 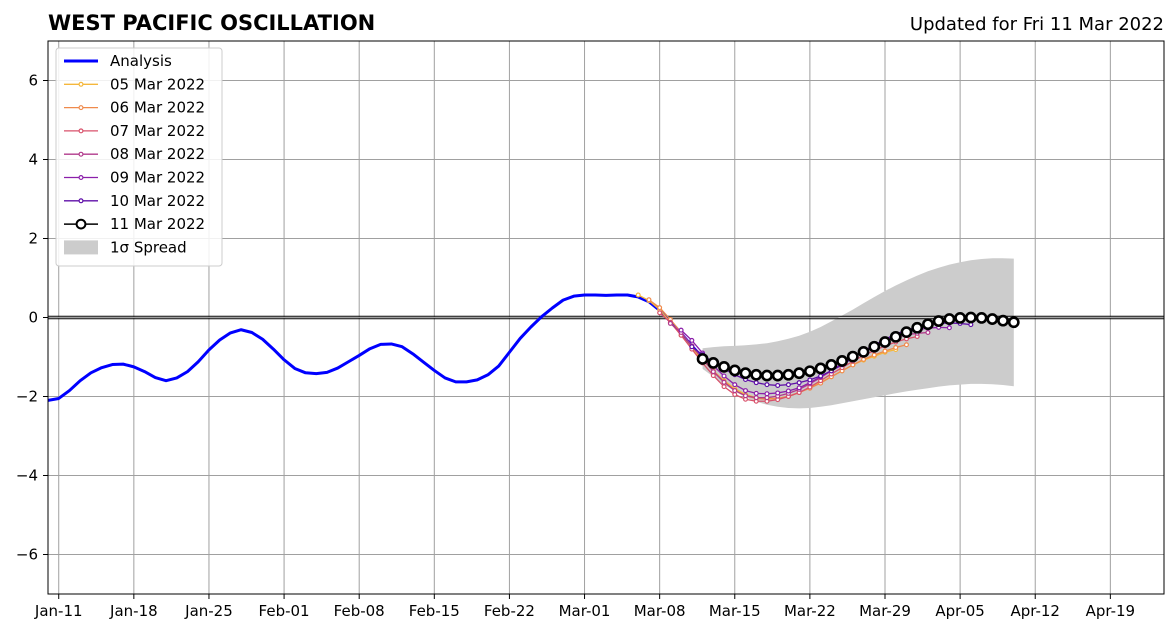 What do you see at coordinates (148, 247) in the screenshot?
I see `legend-spread-label: 1σ Spread` at bounding box center [148, 247].